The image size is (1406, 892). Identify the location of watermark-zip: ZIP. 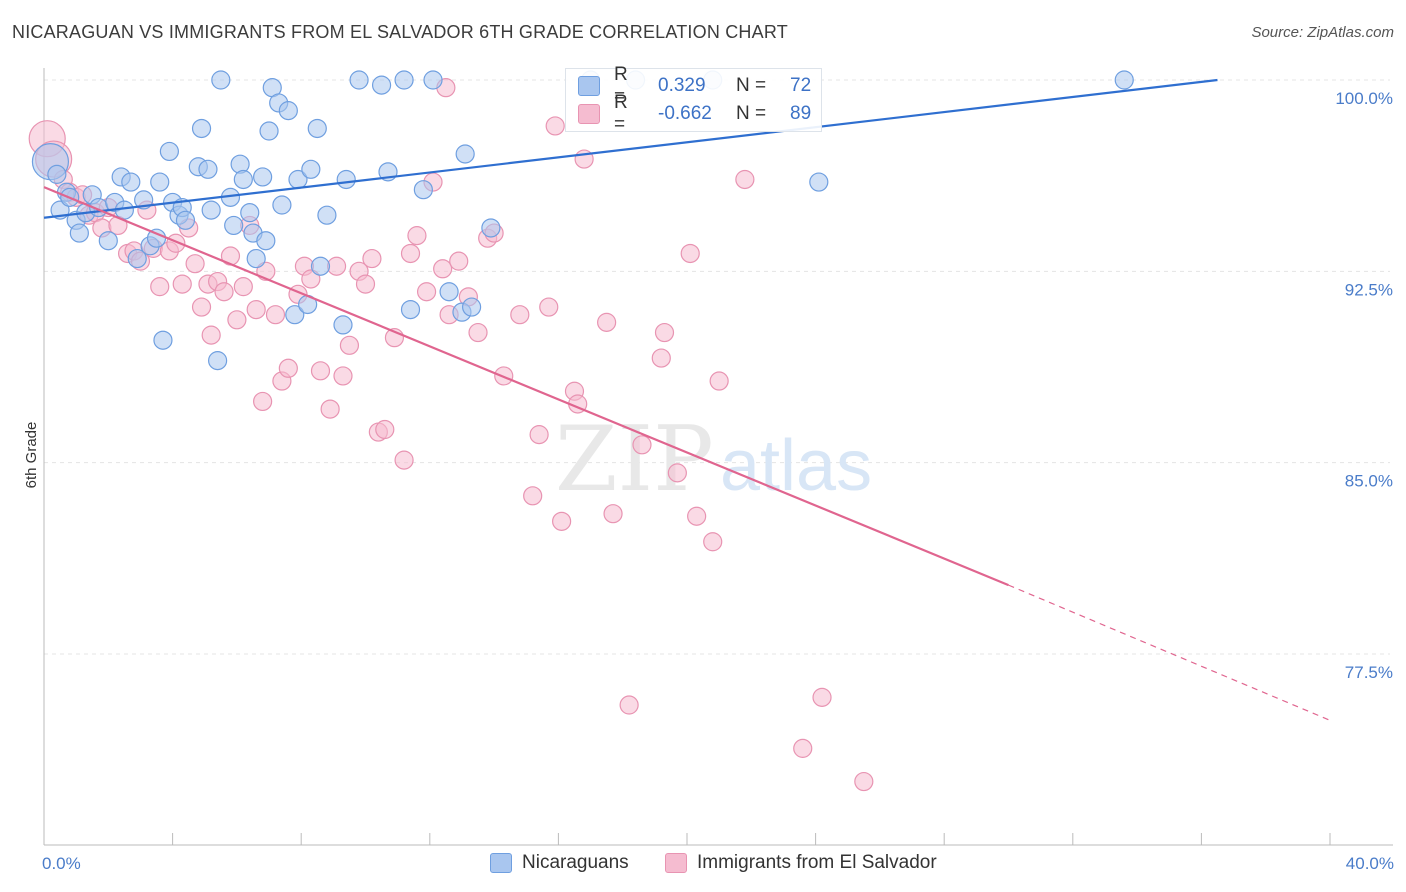
(634, 459).